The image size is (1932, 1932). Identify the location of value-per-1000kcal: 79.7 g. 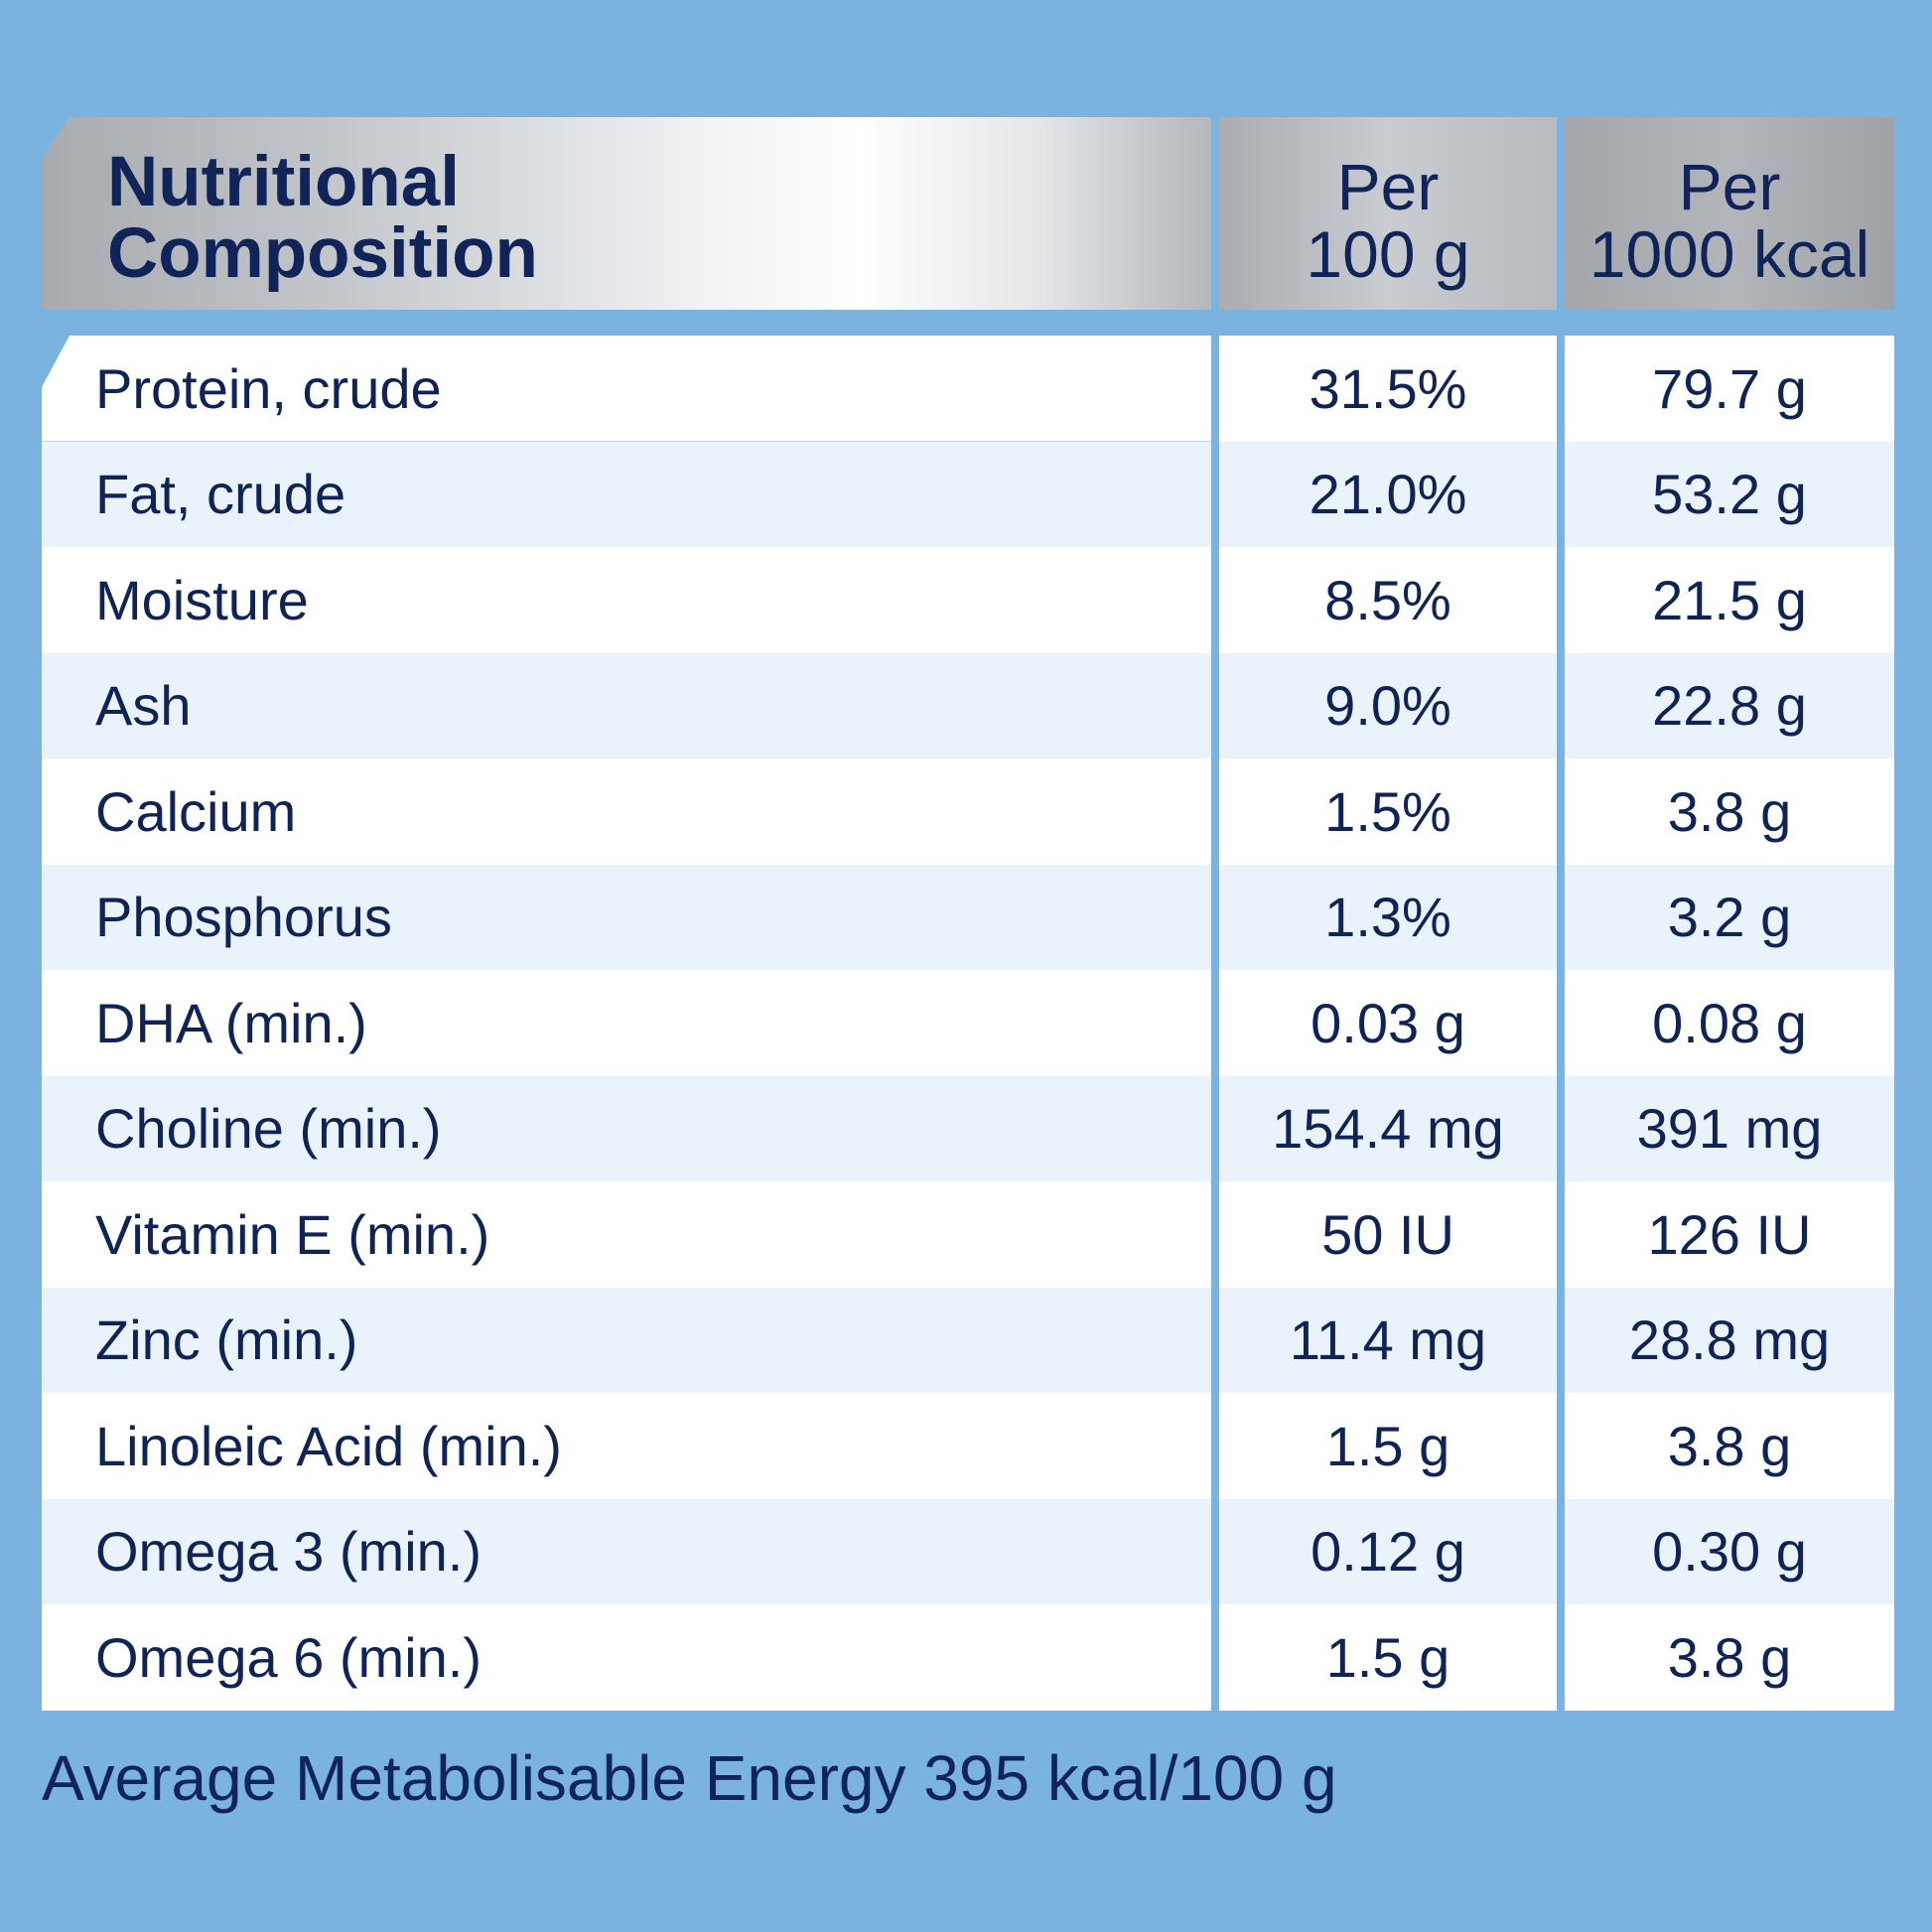
(1730, 389).